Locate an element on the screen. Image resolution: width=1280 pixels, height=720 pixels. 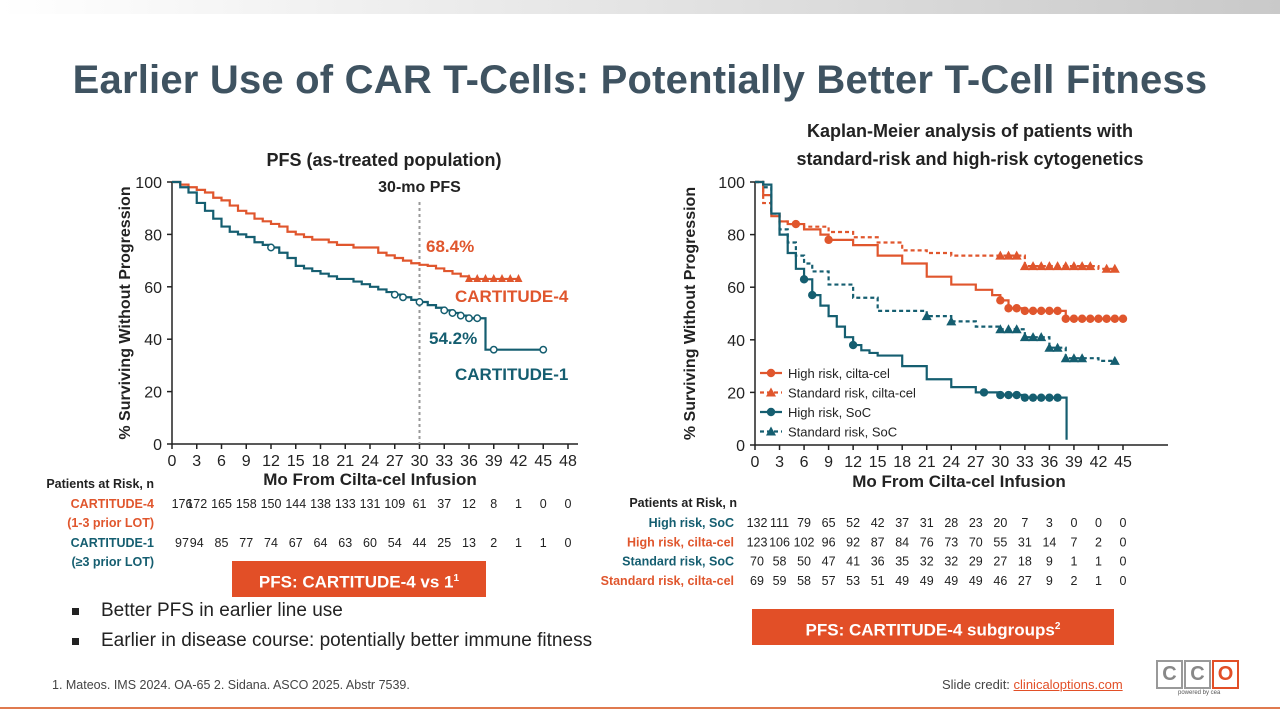
risk-cell: 172 is located at coordinates (196, 504).